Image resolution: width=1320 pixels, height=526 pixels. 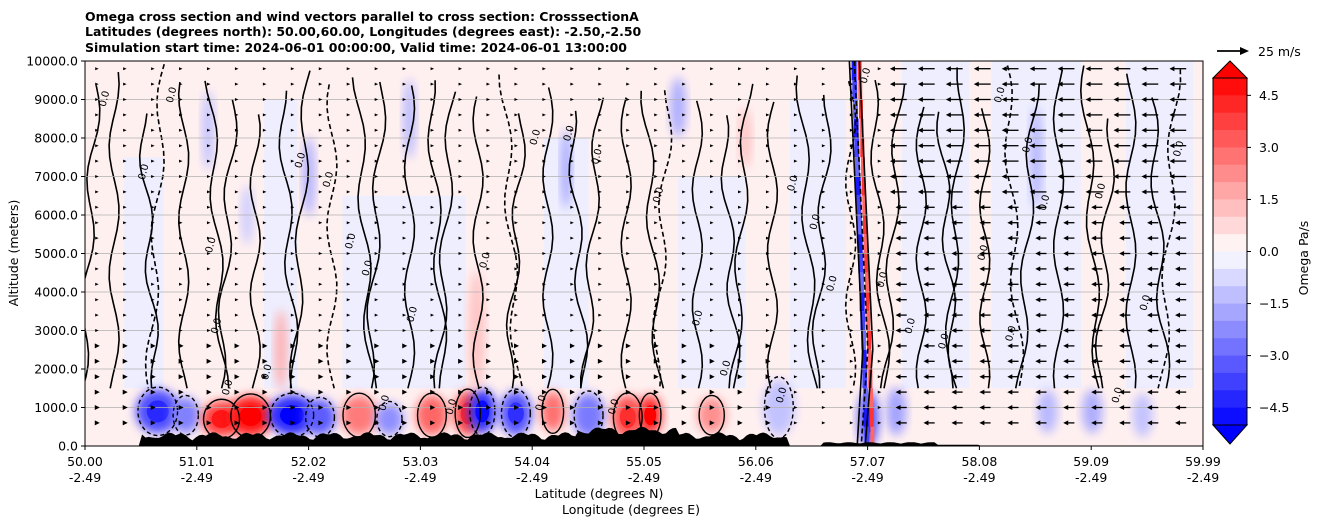 I want to click on x-tick-lat-9: 59.09, so click(x=1091, y=461).